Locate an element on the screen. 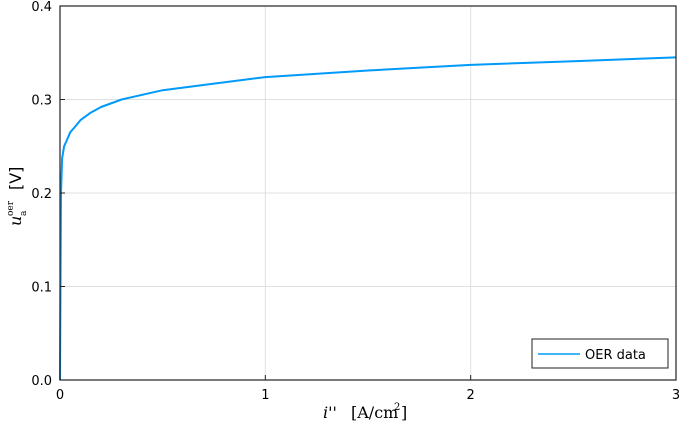 The height and width of the screenshot is (436, 690). x-tick-label: 3 is located at coordinates (676, 395).